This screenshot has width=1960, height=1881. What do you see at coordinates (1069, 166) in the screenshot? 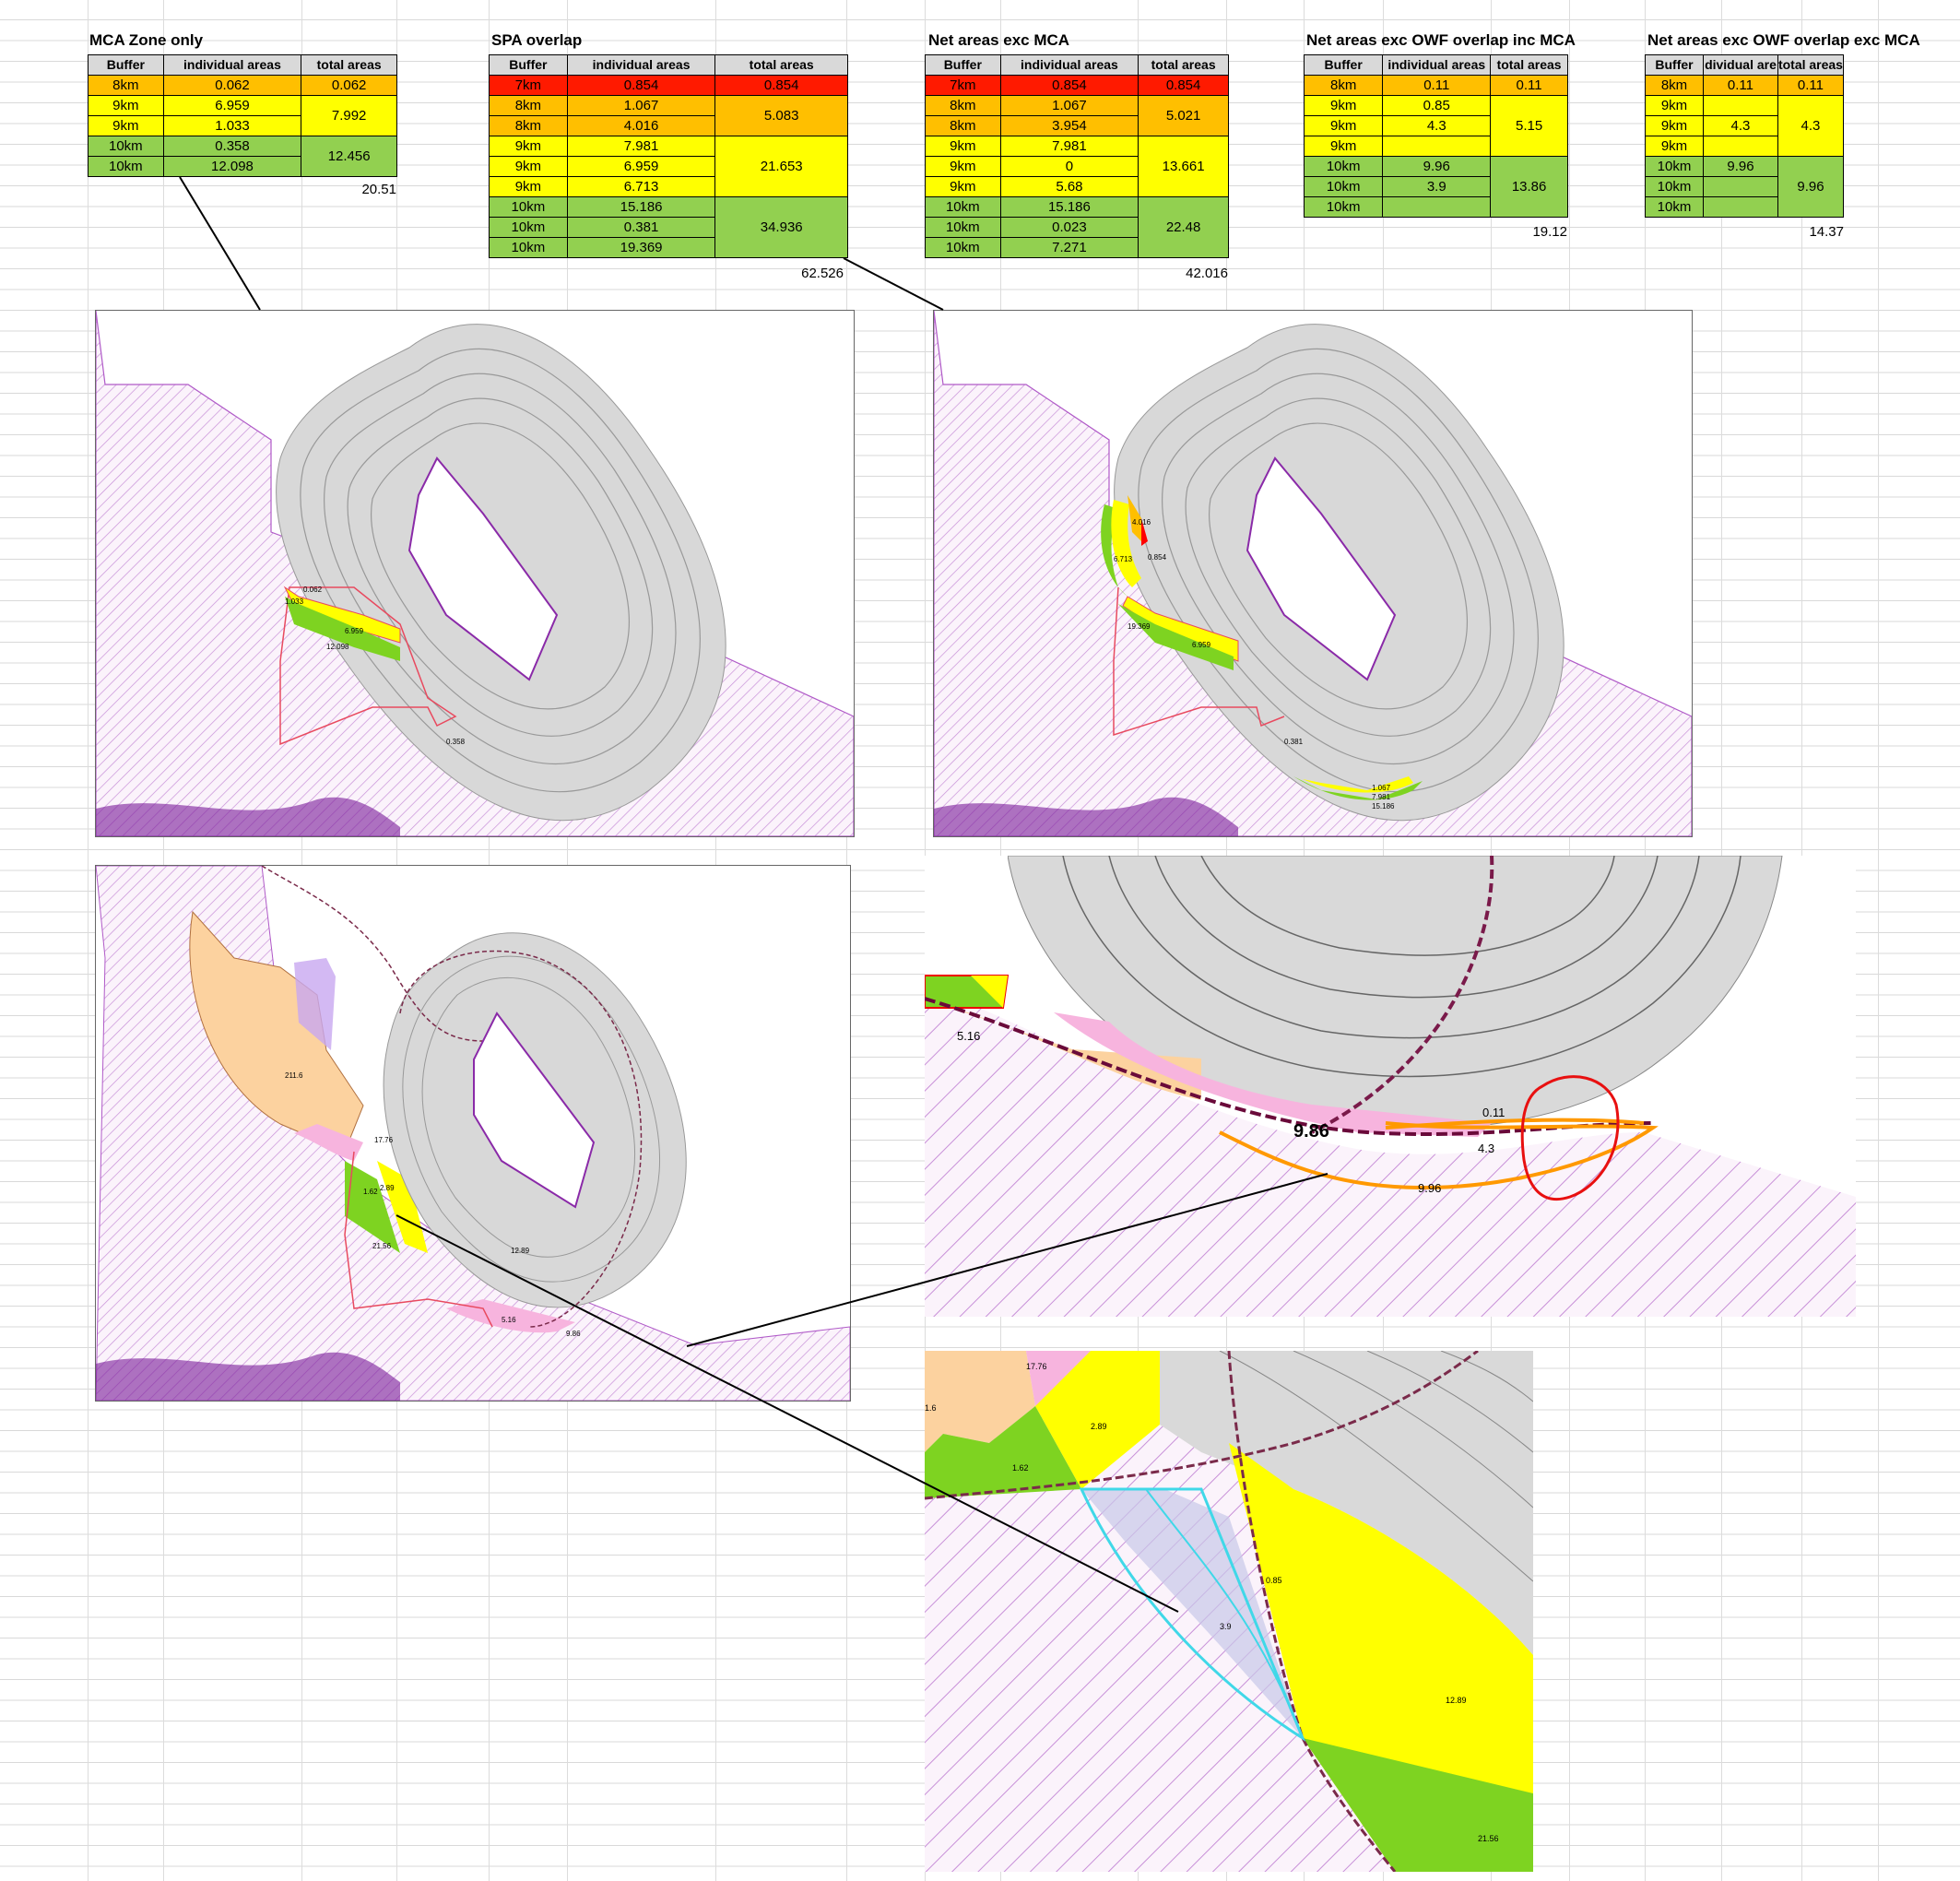
I see `cell-area: 0` at bounding box center [1069, 166].